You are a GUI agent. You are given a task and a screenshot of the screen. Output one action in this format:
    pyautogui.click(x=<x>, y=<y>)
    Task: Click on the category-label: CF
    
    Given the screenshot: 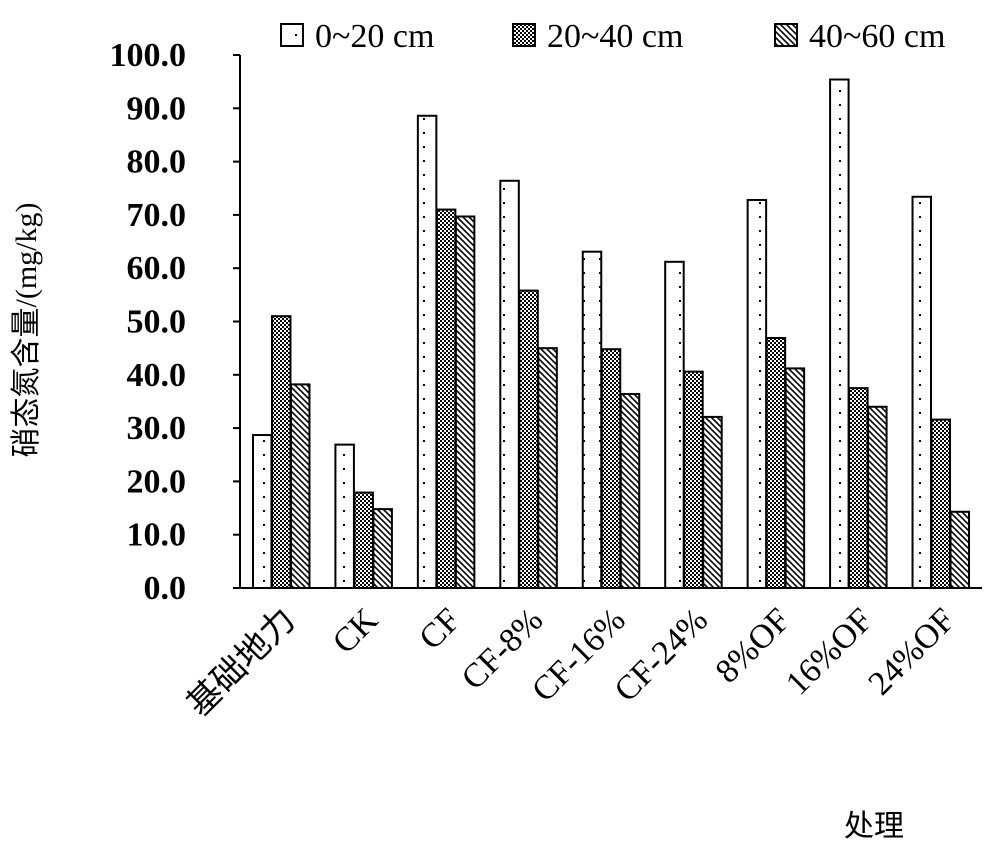 What is the action you would take?
    pyautogui.click(x=440, y=629)
    